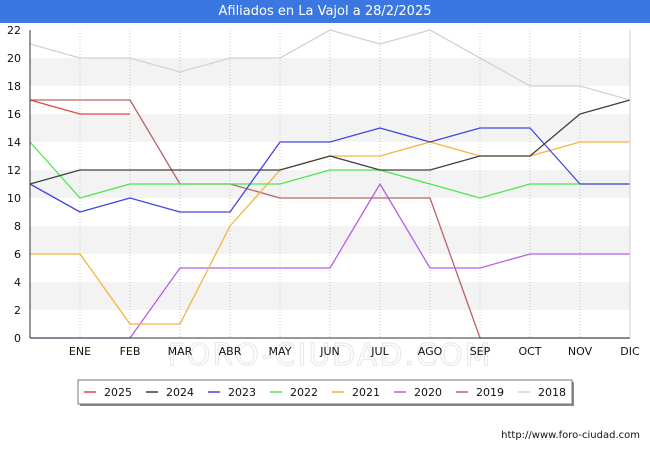 The image size is (650, 450). I want to click on x-tick-label: JUL, so click(379, 351).